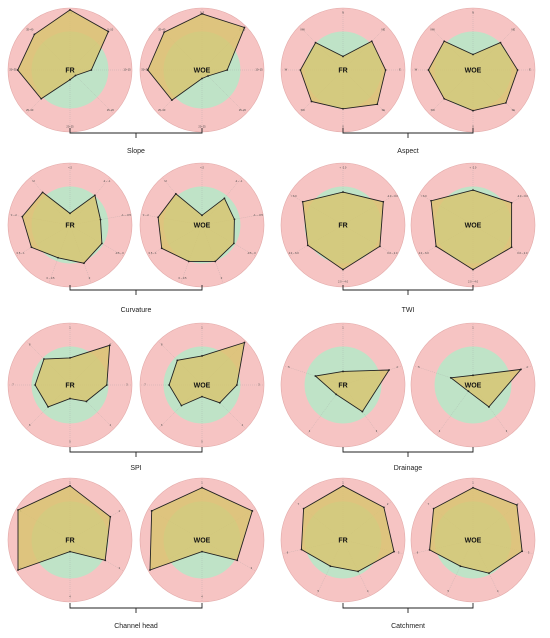 The image size is (550, 638). Describe the element at coordinates (473, 127) in the screenshot. I see `category-label: S` at that location.